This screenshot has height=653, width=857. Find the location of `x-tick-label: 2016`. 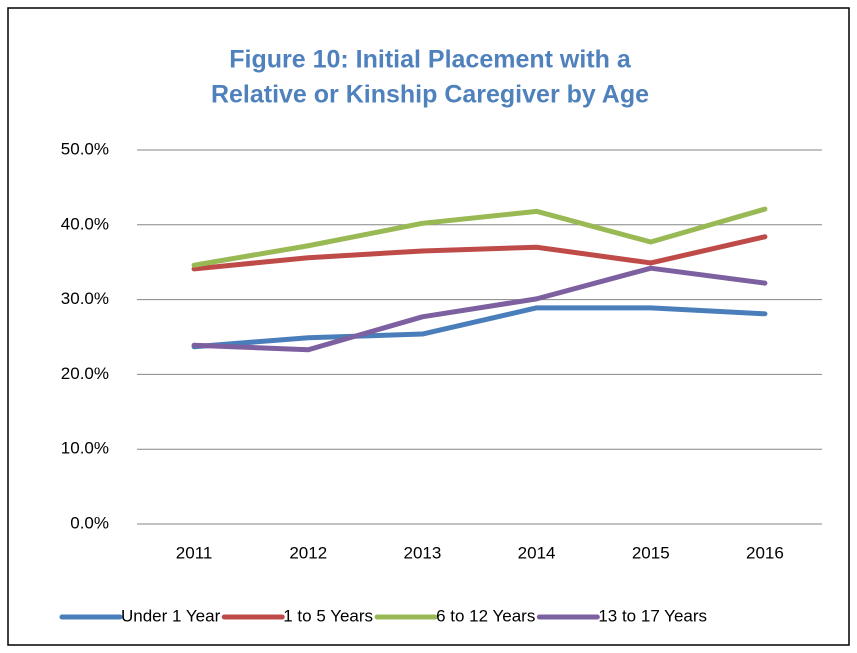

x-tick-label: 2016 is located at coordinates (765, 552).